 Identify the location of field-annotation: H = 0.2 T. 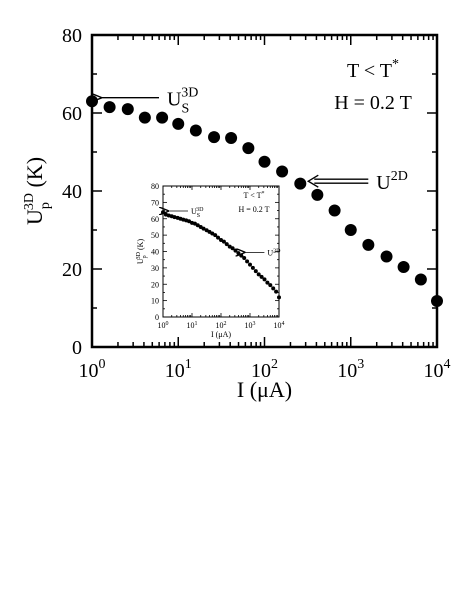
(373, 103).